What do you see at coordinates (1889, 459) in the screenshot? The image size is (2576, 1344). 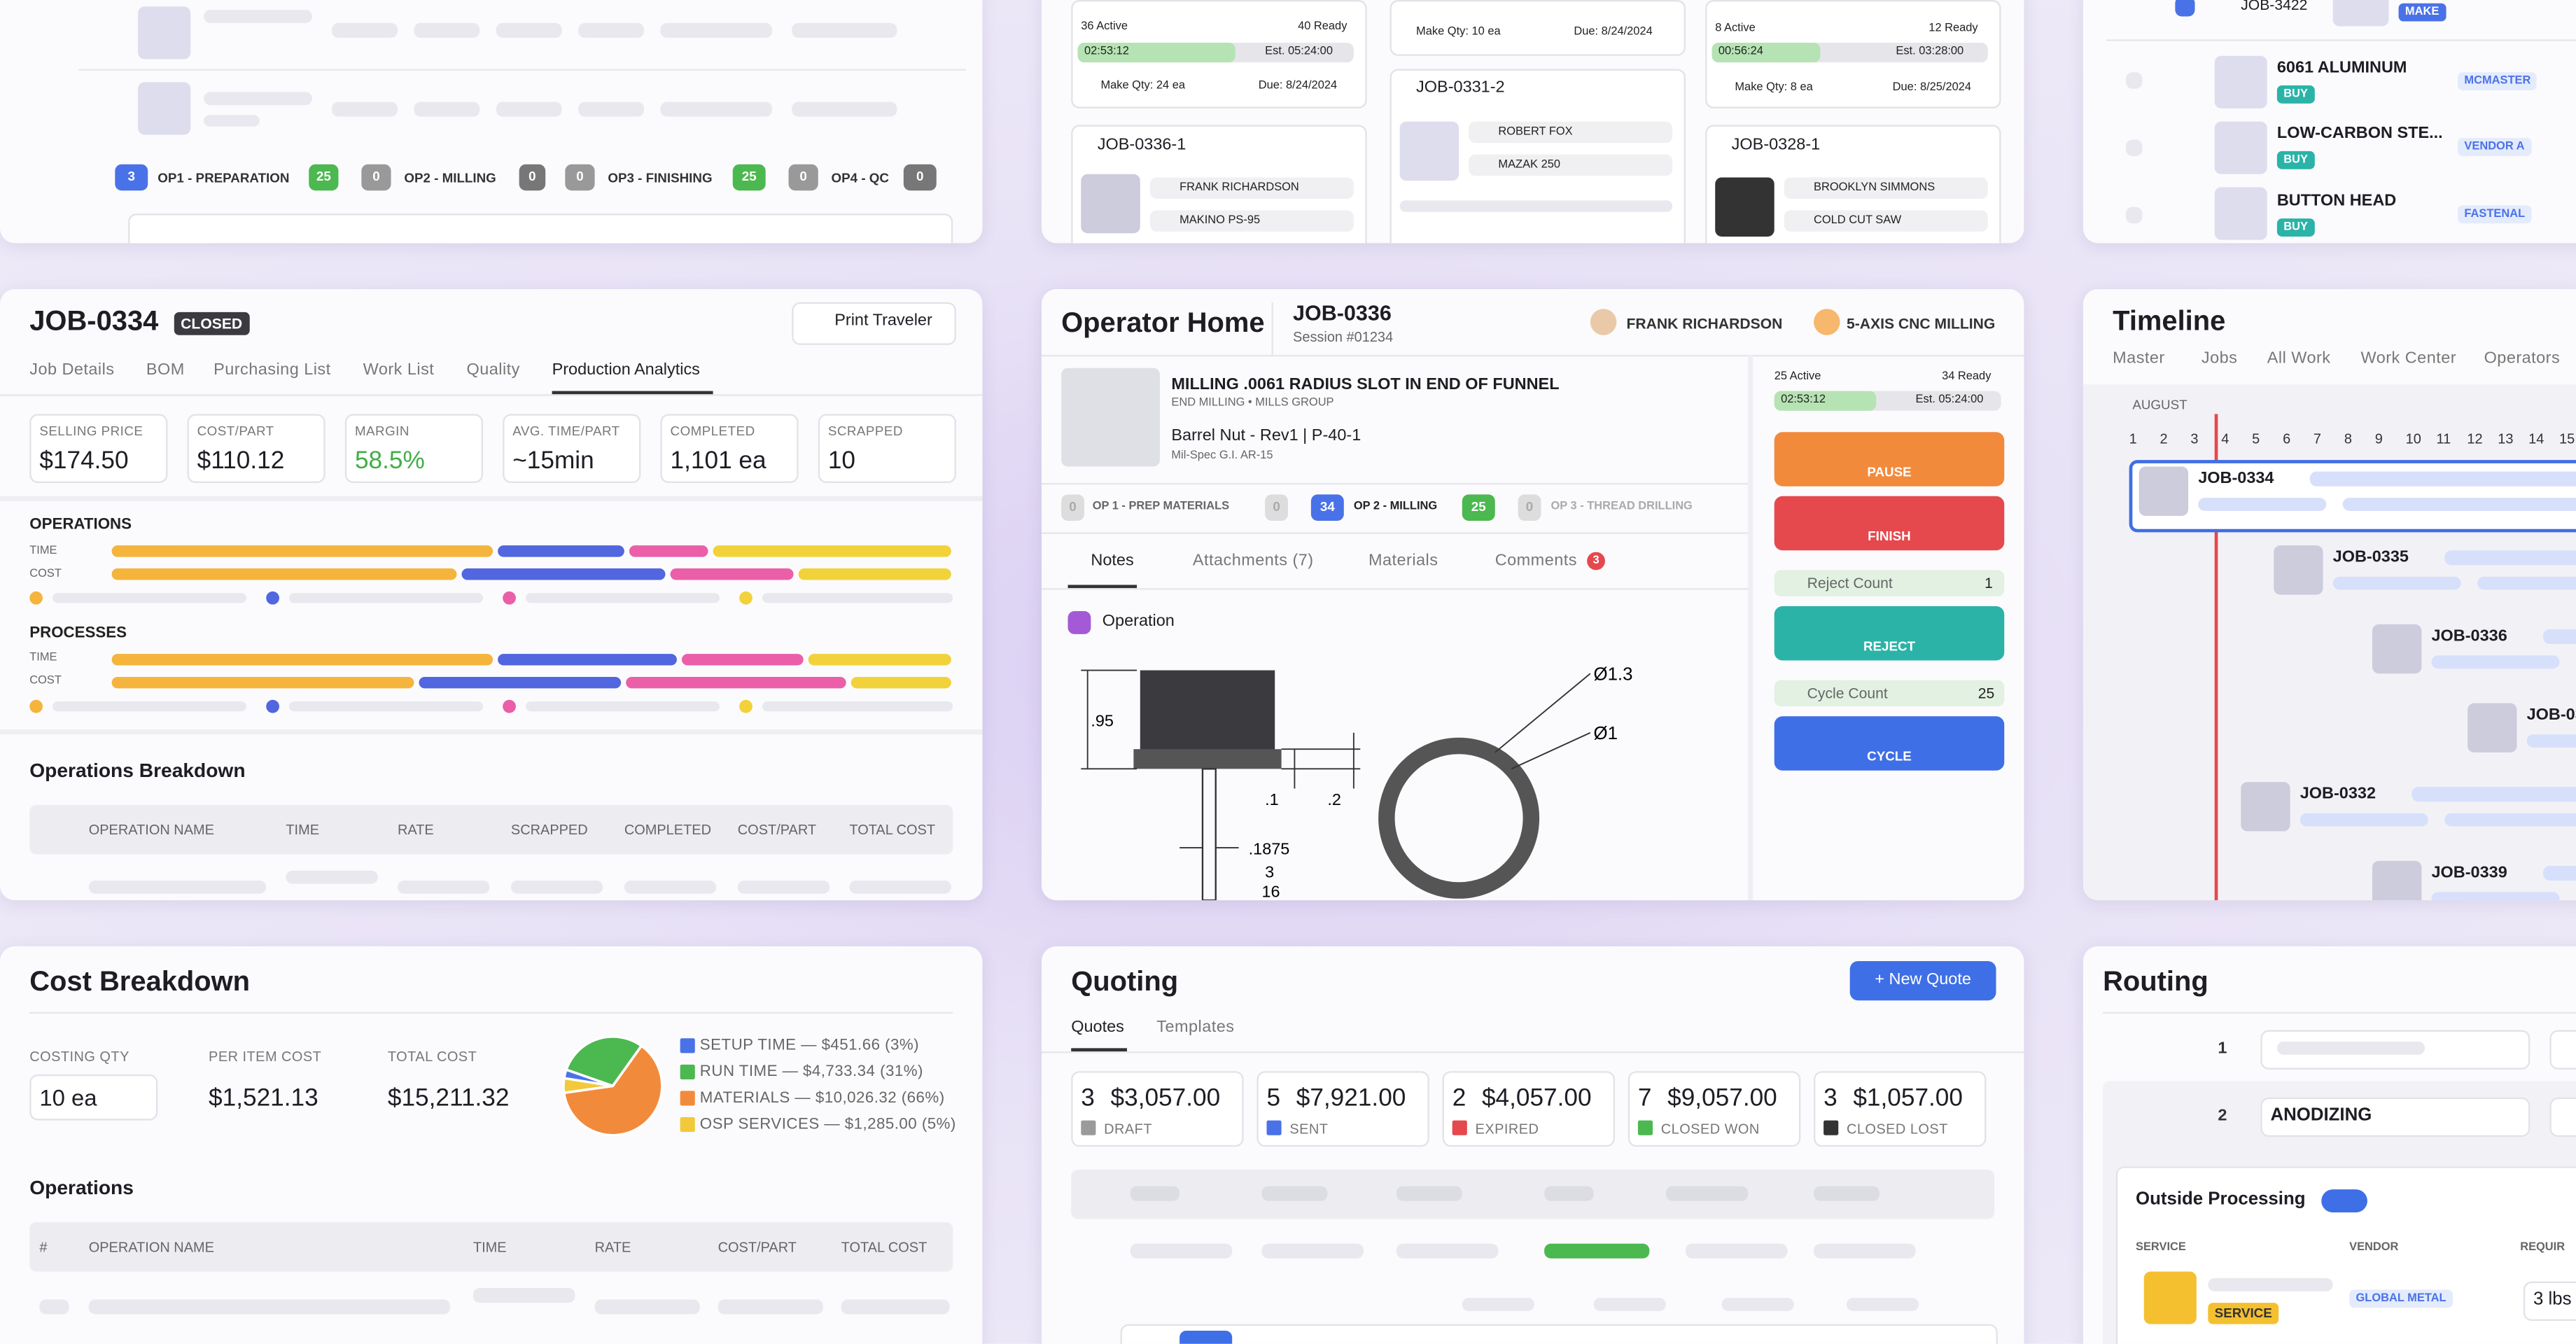 I see `pause-button: PAUSE` at bounding box center [1889, 459].